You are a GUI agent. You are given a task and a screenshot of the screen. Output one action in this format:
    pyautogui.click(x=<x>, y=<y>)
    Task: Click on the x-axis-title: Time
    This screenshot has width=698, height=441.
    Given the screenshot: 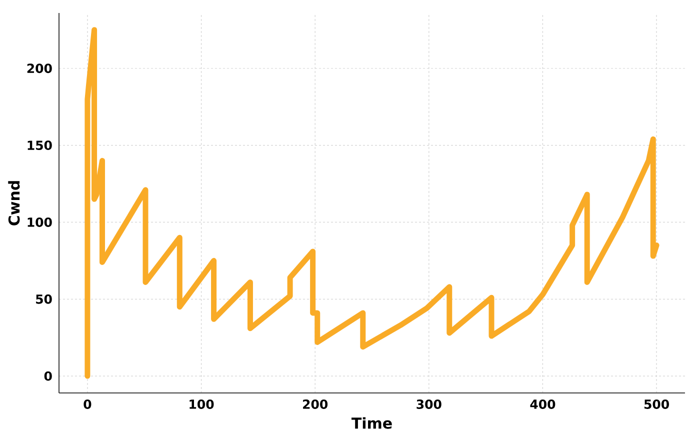 What is the action you would take?
    pyautogui.click(x=371, y=423)
    